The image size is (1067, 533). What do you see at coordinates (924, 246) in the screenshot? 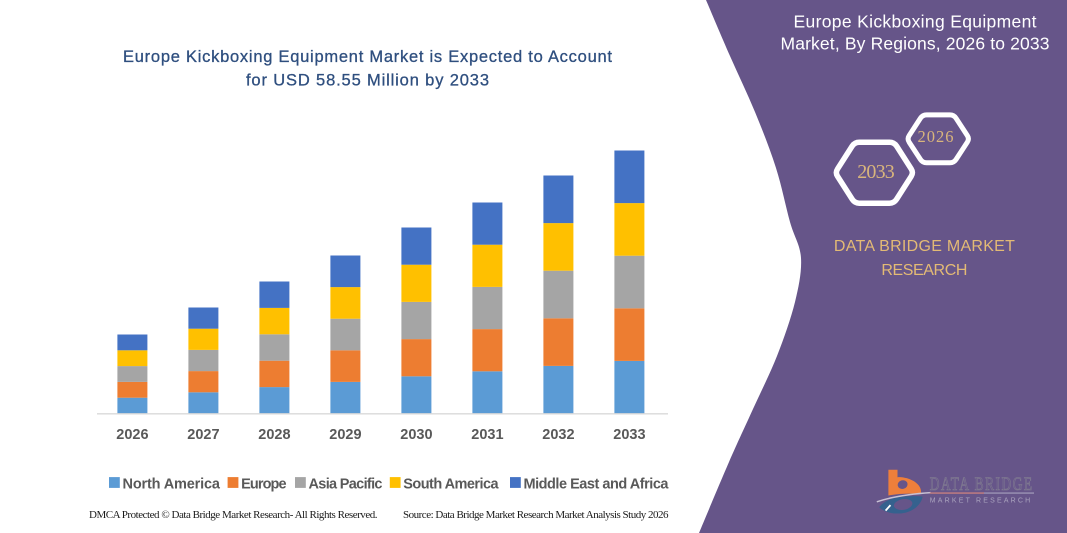
I see `svg-text: DATA BRIDGE MARKET` at bounding box center [924, 246].